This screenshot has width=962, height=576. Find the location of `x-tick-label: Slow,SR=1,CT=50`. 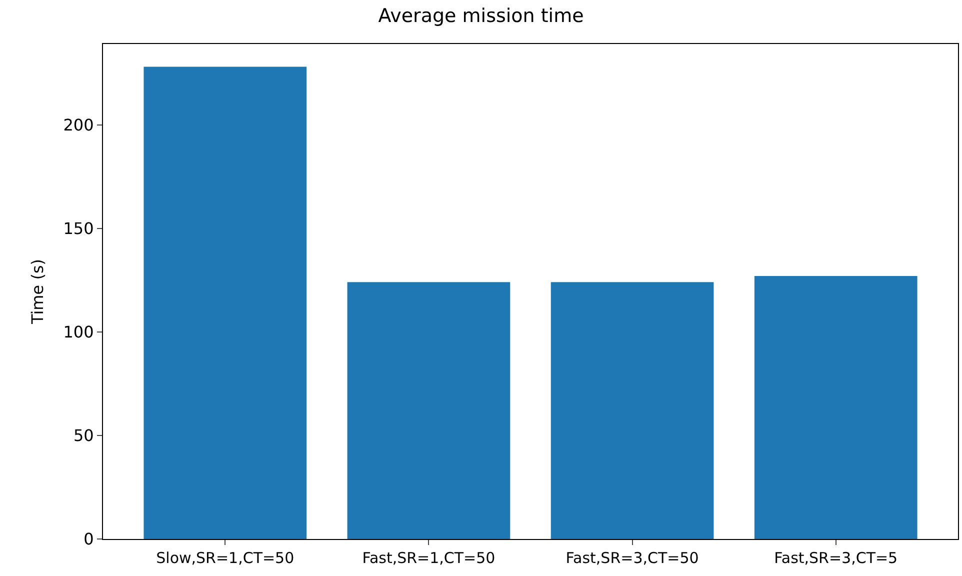

x-tick-label: Slow,SR=1,CT=50 is located at coordinates (225, 558).